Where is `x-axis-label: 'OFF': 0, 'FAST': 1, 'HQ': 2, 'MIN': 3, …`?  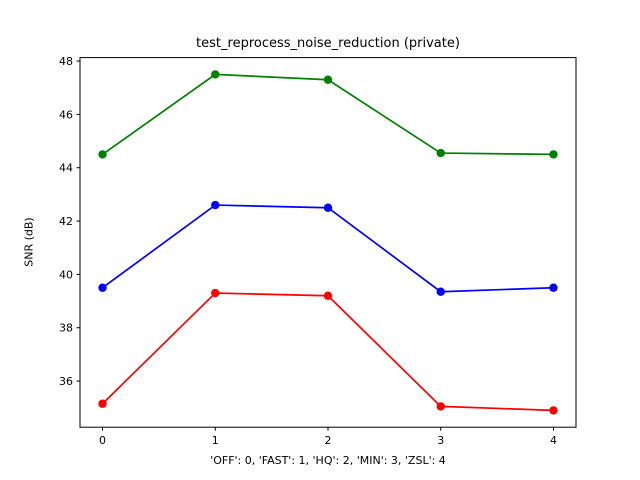
x-axis-label: 'OFF': 0, 'FAST': 1, 'HQ': 2, 'MIN': 3, … is located at coordinates (328, 460).